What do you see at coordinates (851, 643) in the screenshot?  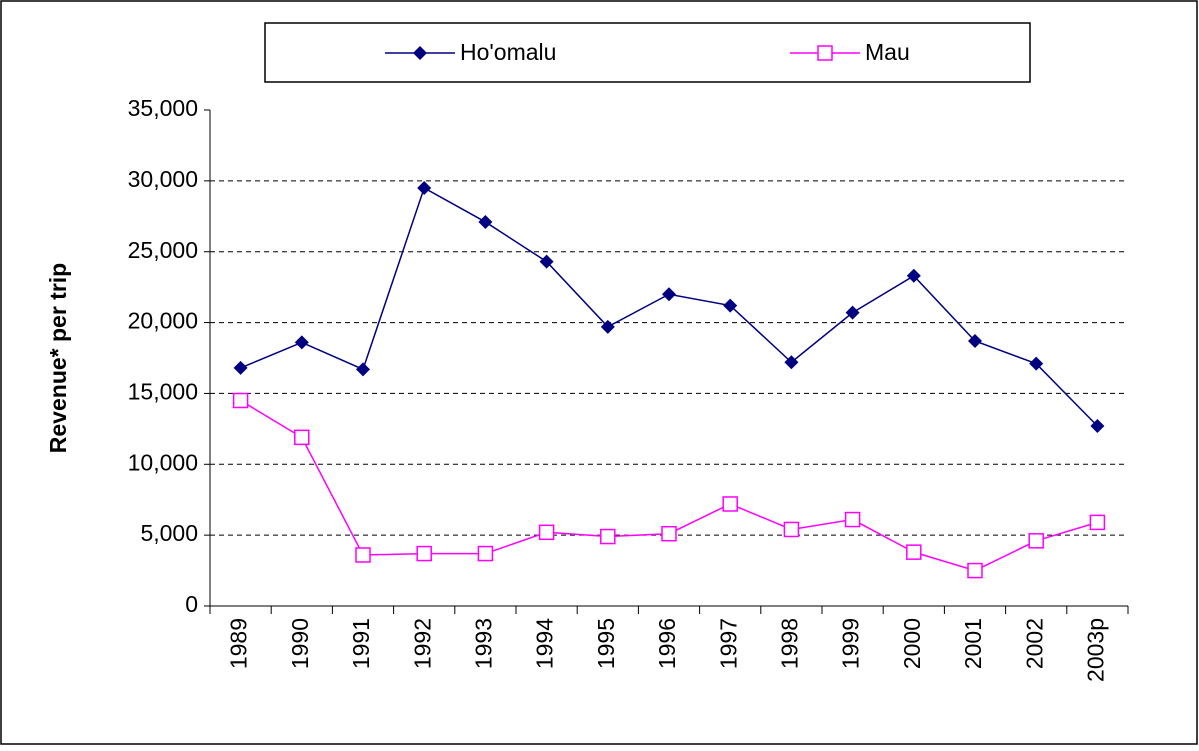 I see `x-tick-label: 1999` at bounding box center [851, 643].